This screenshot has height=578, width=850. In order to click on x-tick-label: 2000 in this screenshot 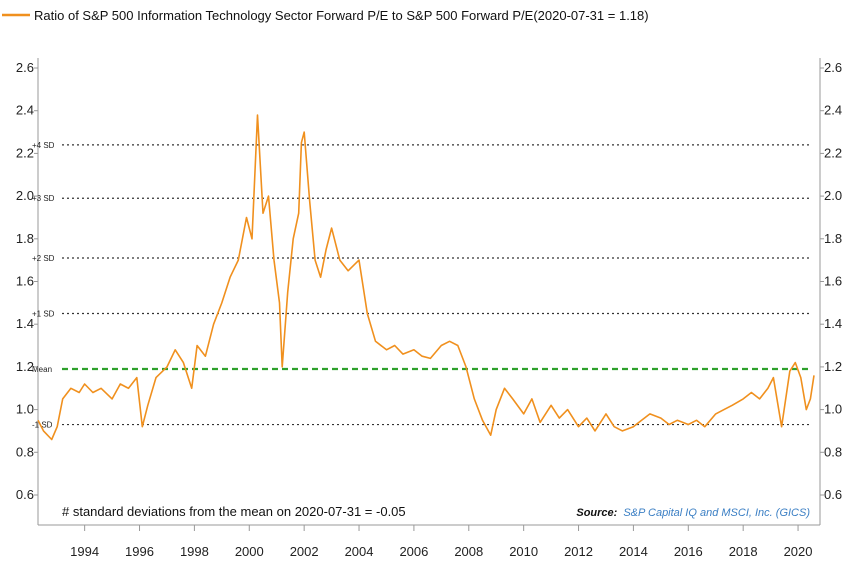, I will do `click(249, 551)`.